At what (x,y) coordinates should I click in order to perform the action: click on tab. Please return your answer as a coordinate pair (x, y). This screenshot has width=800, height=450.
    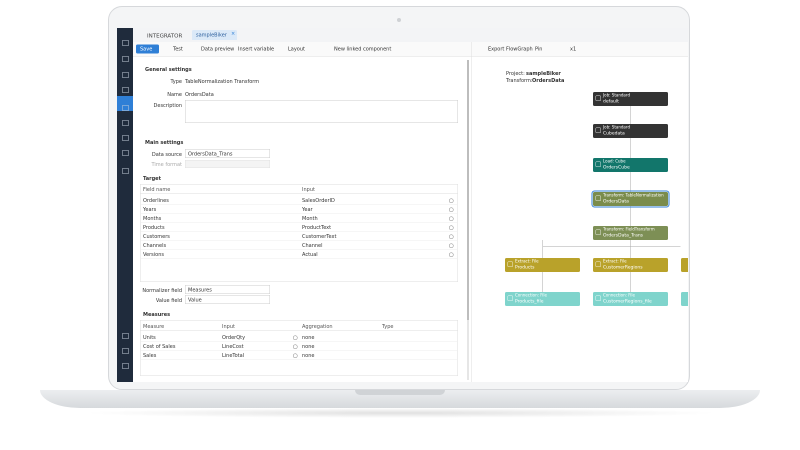
    Looking at the image, I should click on (214, 35).